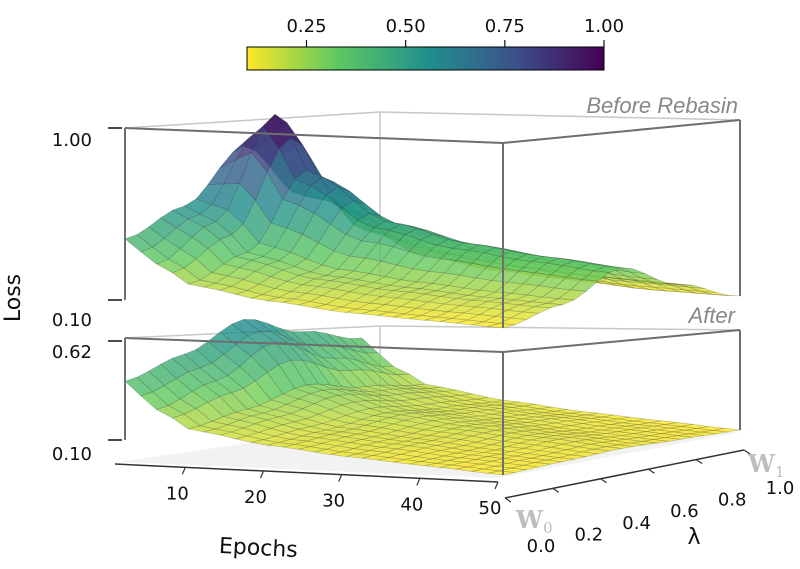 The width and height of the screenshot is (800, 569). What do you see at coordinates (780, 488) in the screenshot?
I see `lambda-tick-label: 1.0` at bounding box center [780, 488].